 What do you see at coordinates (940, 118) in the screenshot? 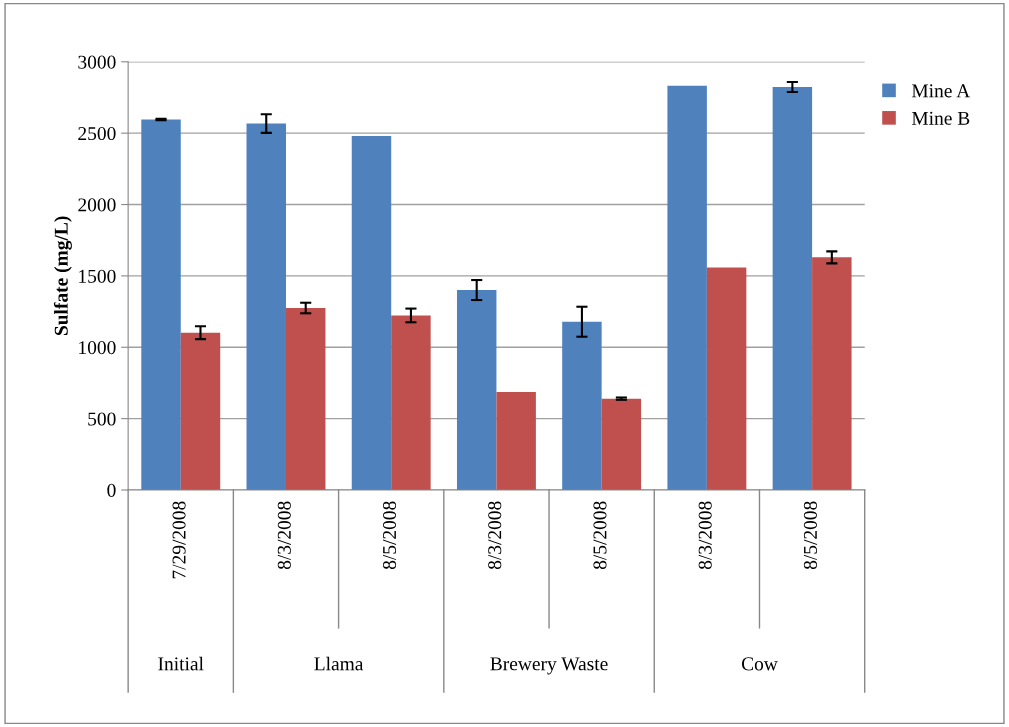
I see `legend-label: Mine B` at bounding box center [940, 118].